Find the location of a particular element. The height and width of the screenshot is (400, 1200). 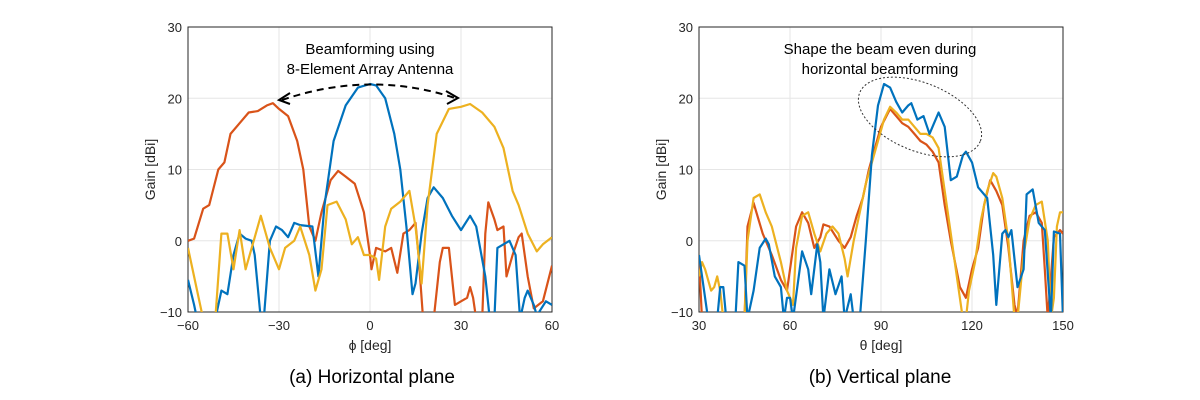

arrowhead-right-icon is located at coordinates (453, 97).